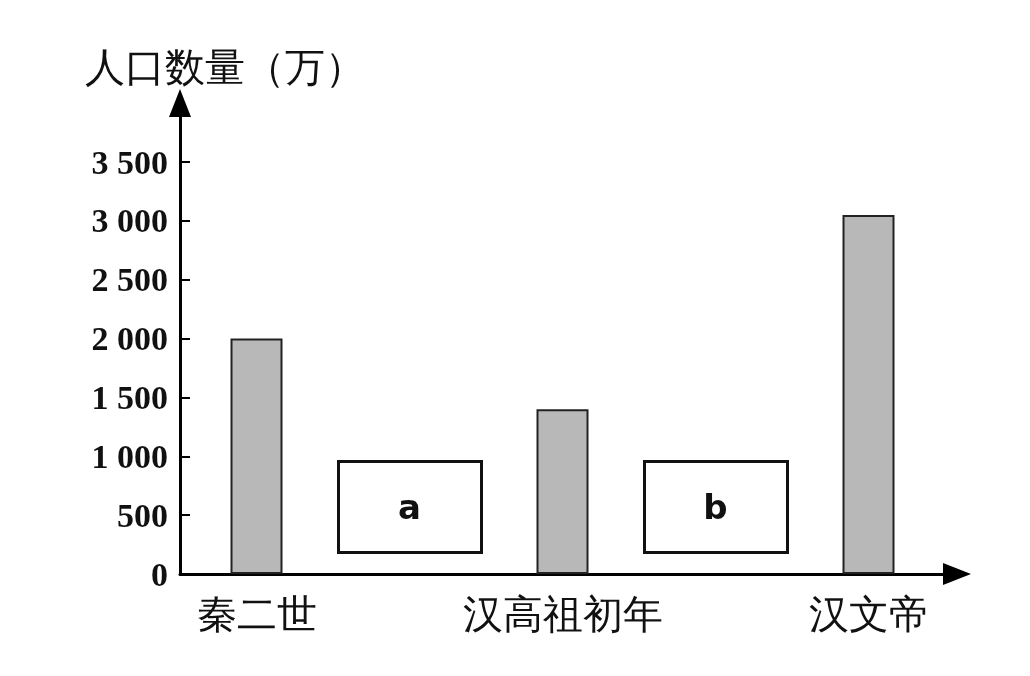  I want to click on y-tick-label: 3 000, so click(129, 221).